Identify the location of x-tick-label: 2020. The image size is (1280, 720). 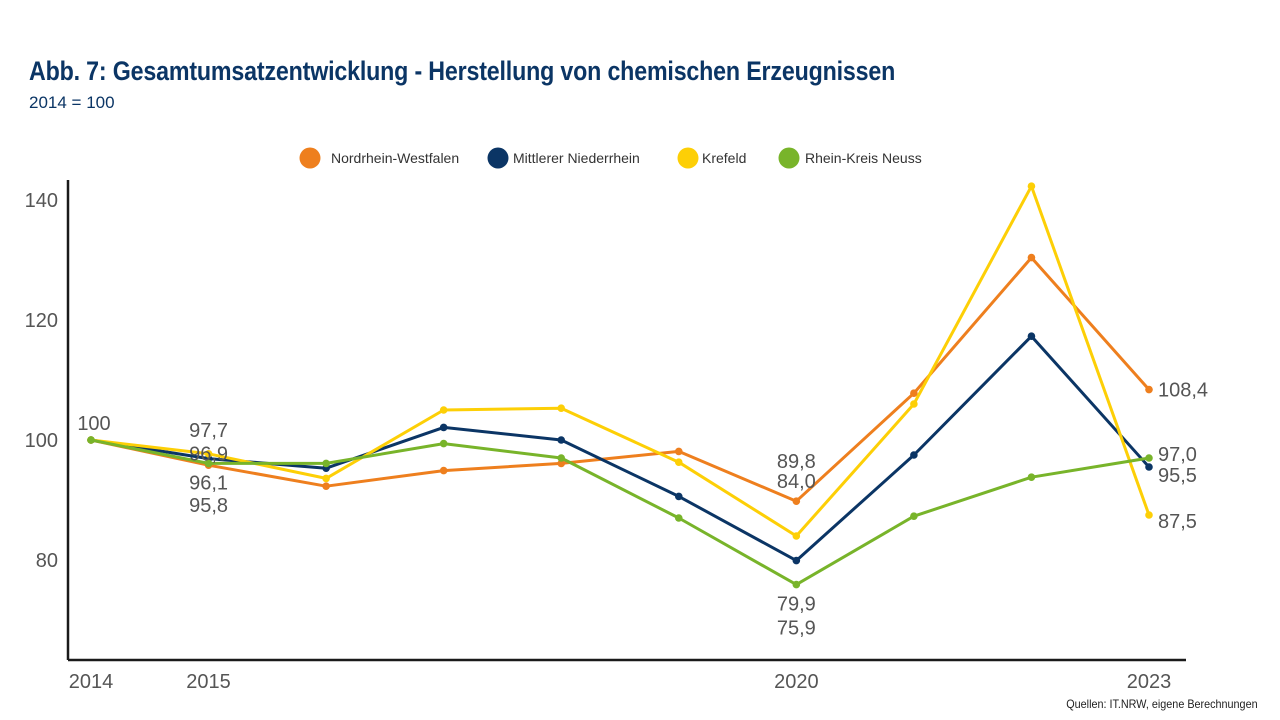
(796, 682).